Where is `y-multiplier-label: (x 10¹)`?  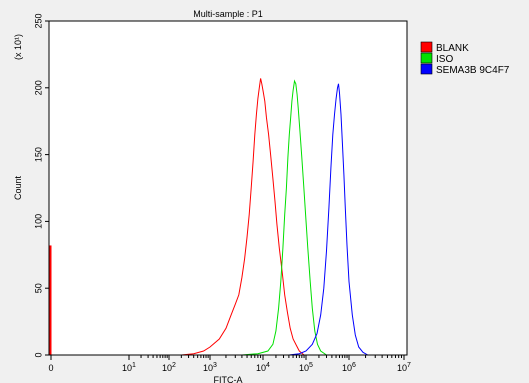 y-multiplier-label: (x 10¹) is located at coordinates (18, 47).